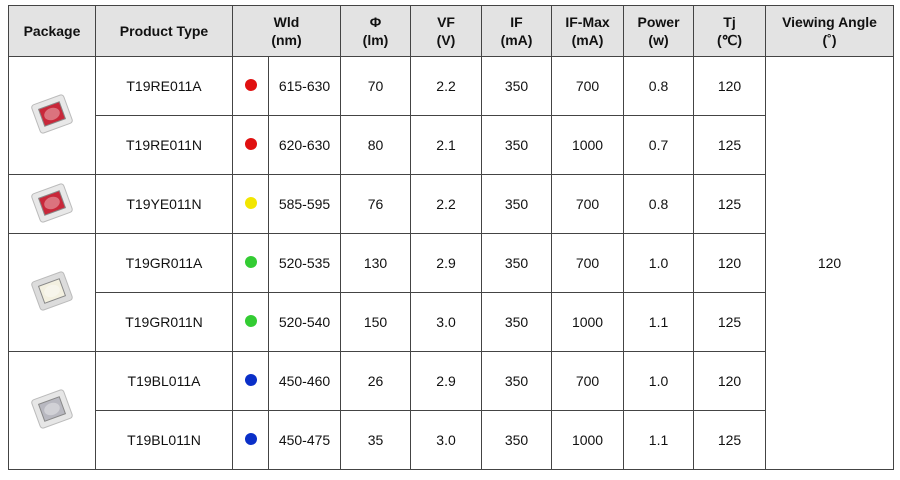 The width and height of the screenshot is (900, 480). What do you see at coordinates (446, 31) in the screenshot?
I see `header-cell: VF (V)` at bounding box center [446, 31].